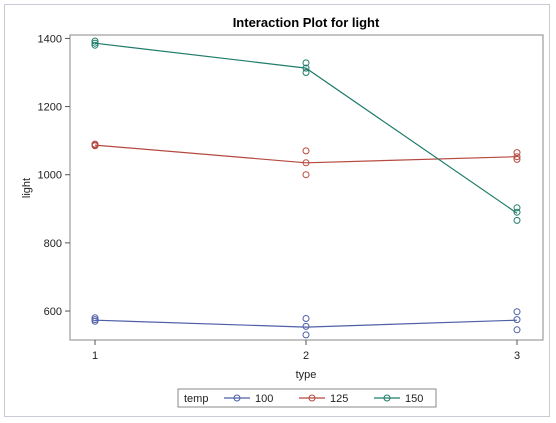 The image size is (556, 423). I want to click on y-tick-label: 1400, so click(50, 39).